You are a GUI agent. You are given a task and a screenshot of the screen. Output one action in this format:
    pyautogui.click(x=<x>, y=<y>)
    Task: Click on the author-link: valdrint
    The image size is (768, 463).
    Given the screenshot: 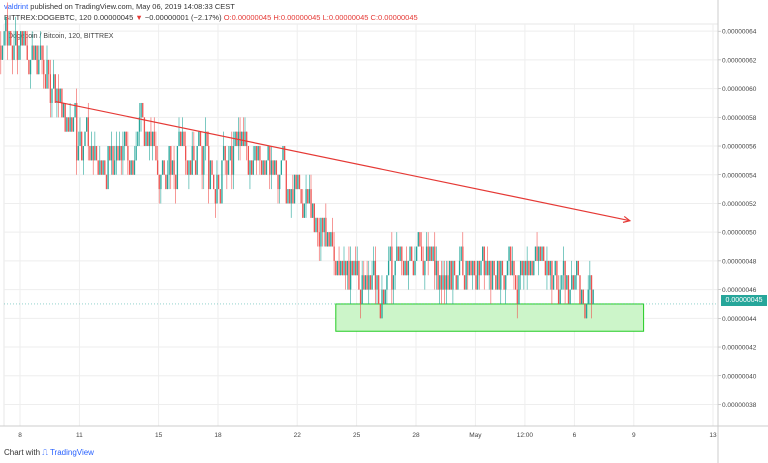 What is the action you would take?
    pyautogui.click(x=16, y=6)
    